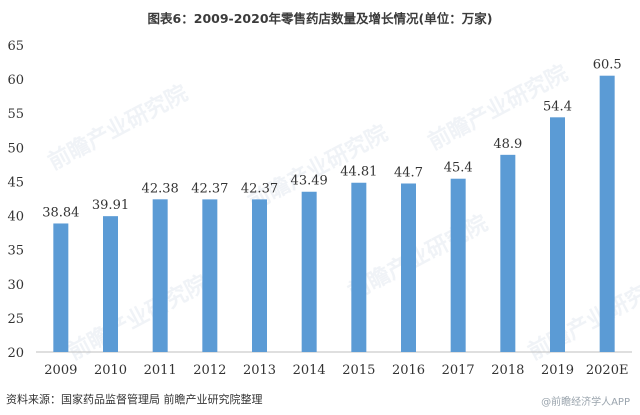 This screenshot has width=640, height=415. I want to click on y-tick-label: 65, so click(15, 46).